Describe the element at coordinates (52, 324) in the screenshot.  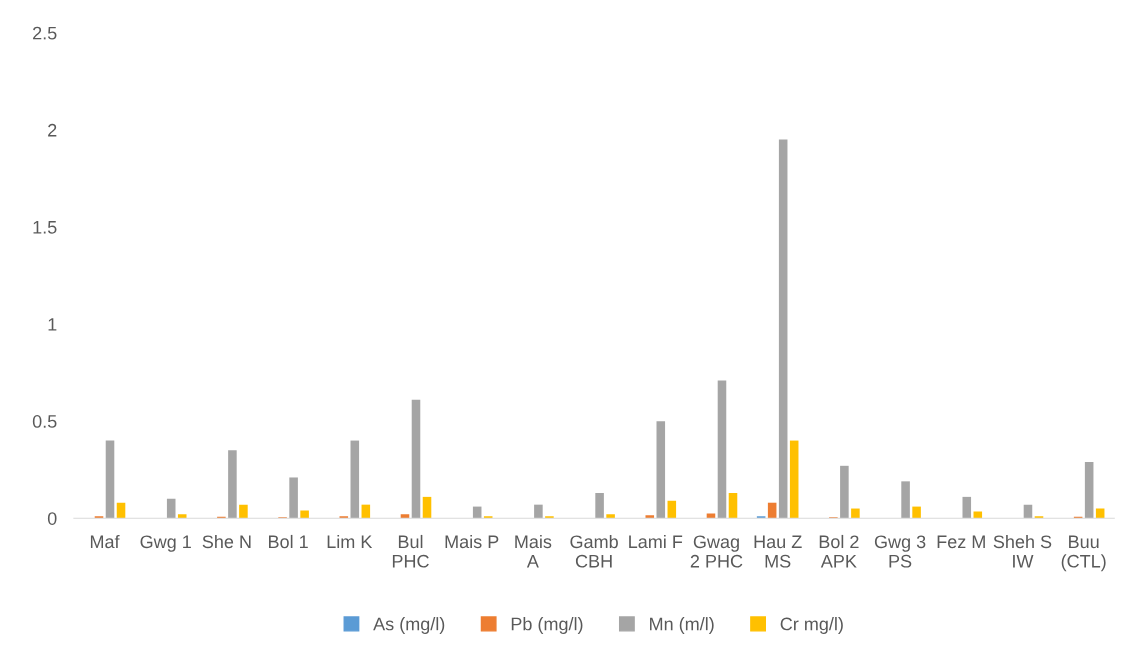
I see `y-tick-label: 1` at that location.